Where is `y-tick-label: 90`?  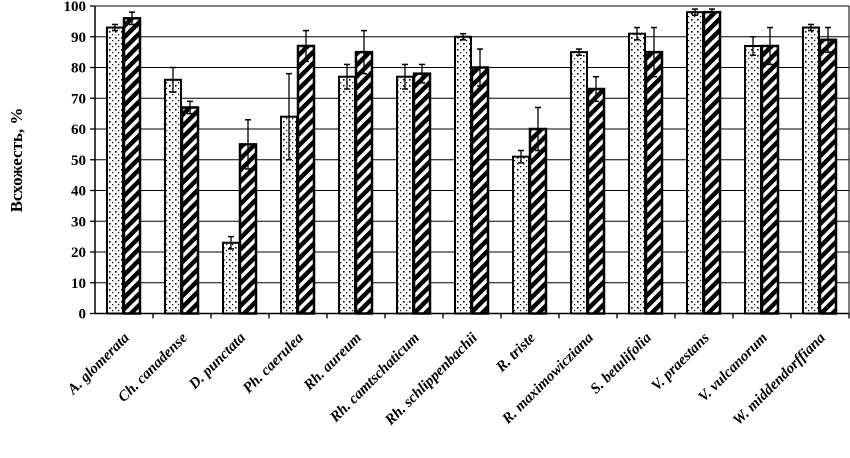 y-tick-label: 90 is located at coordinates (78, 38).